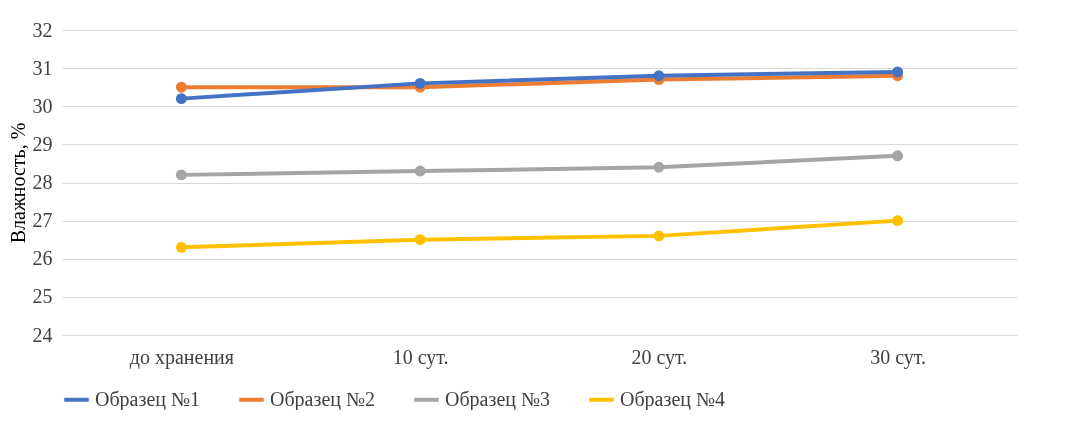  What do you see at coordinates (42, 29) in the screenshot?
I see `y-tick-label: 32` at bounding box center [42, 29].